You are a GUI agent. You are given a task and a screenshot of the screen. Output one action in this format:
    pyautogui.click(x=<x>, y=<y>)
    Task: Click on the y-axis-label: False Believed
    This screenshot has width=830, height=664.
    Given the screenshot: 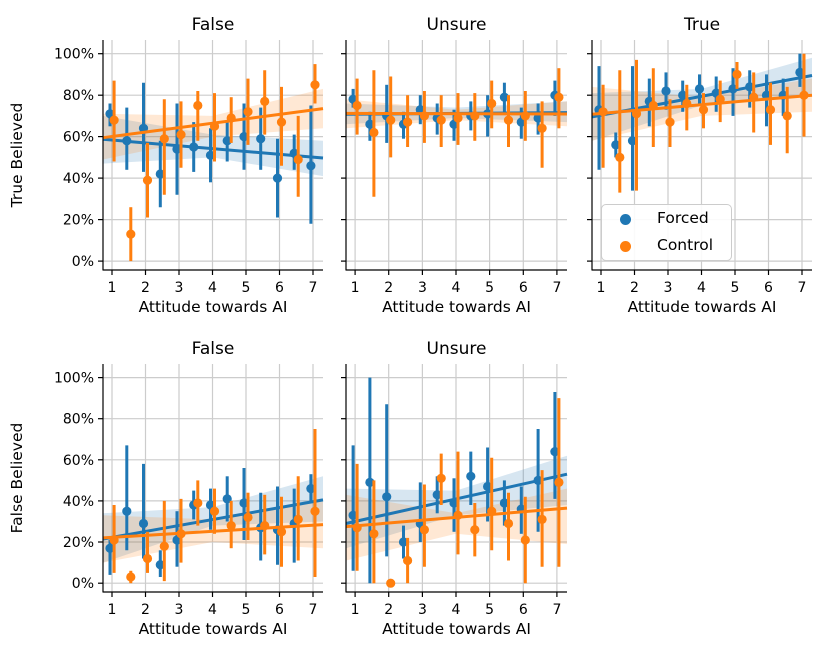 What is the action you would take?
    pyautogui.click(x=17, y=478)
    